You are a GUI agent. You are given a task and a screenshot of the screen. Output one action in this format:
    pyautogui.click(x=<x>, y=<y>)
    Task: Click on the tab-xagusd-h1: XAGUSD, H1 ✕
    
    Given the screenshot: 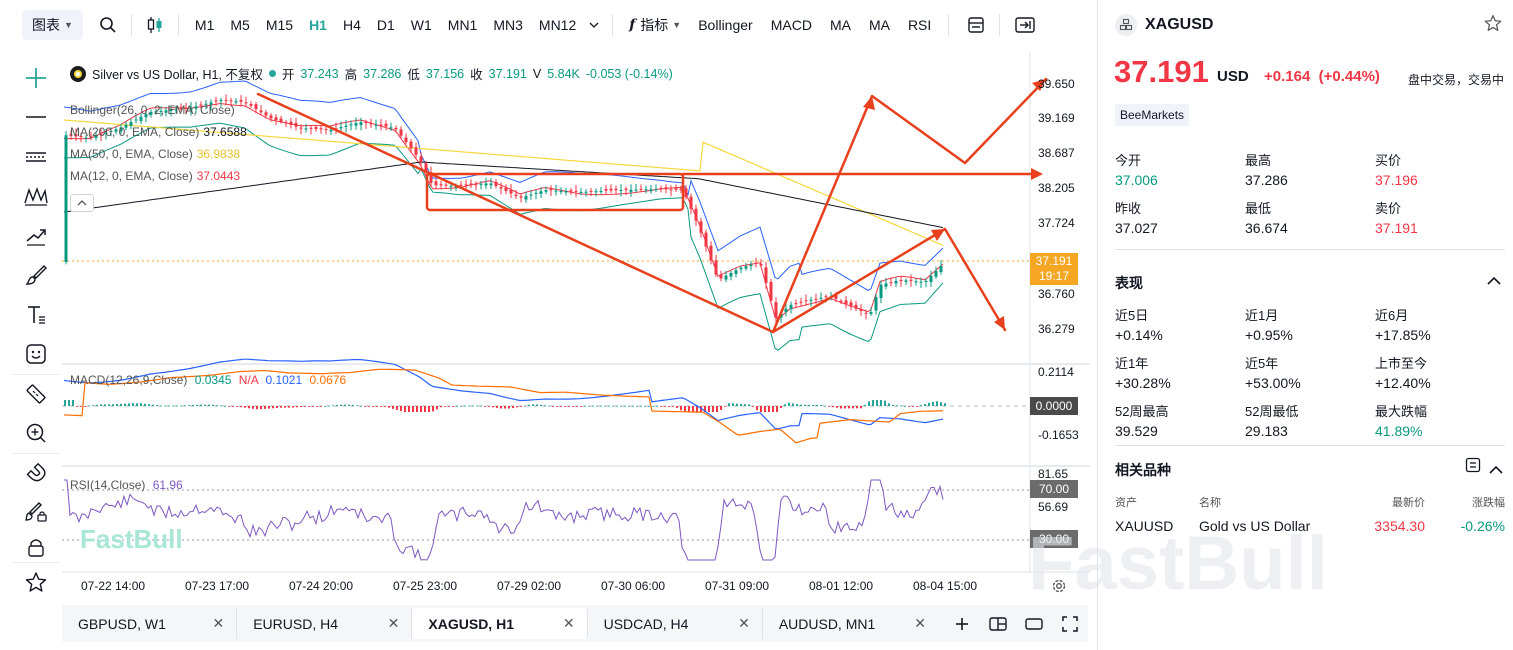 What is the action you would take?
    pyautogui.click(x=500, y=623)
    